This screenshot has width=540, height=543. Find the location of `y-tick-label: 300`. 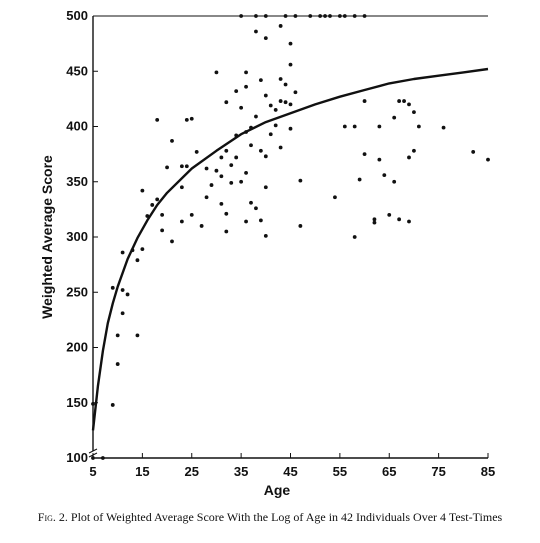

y-tick-label: 300 is located at coordinates (77, 236).